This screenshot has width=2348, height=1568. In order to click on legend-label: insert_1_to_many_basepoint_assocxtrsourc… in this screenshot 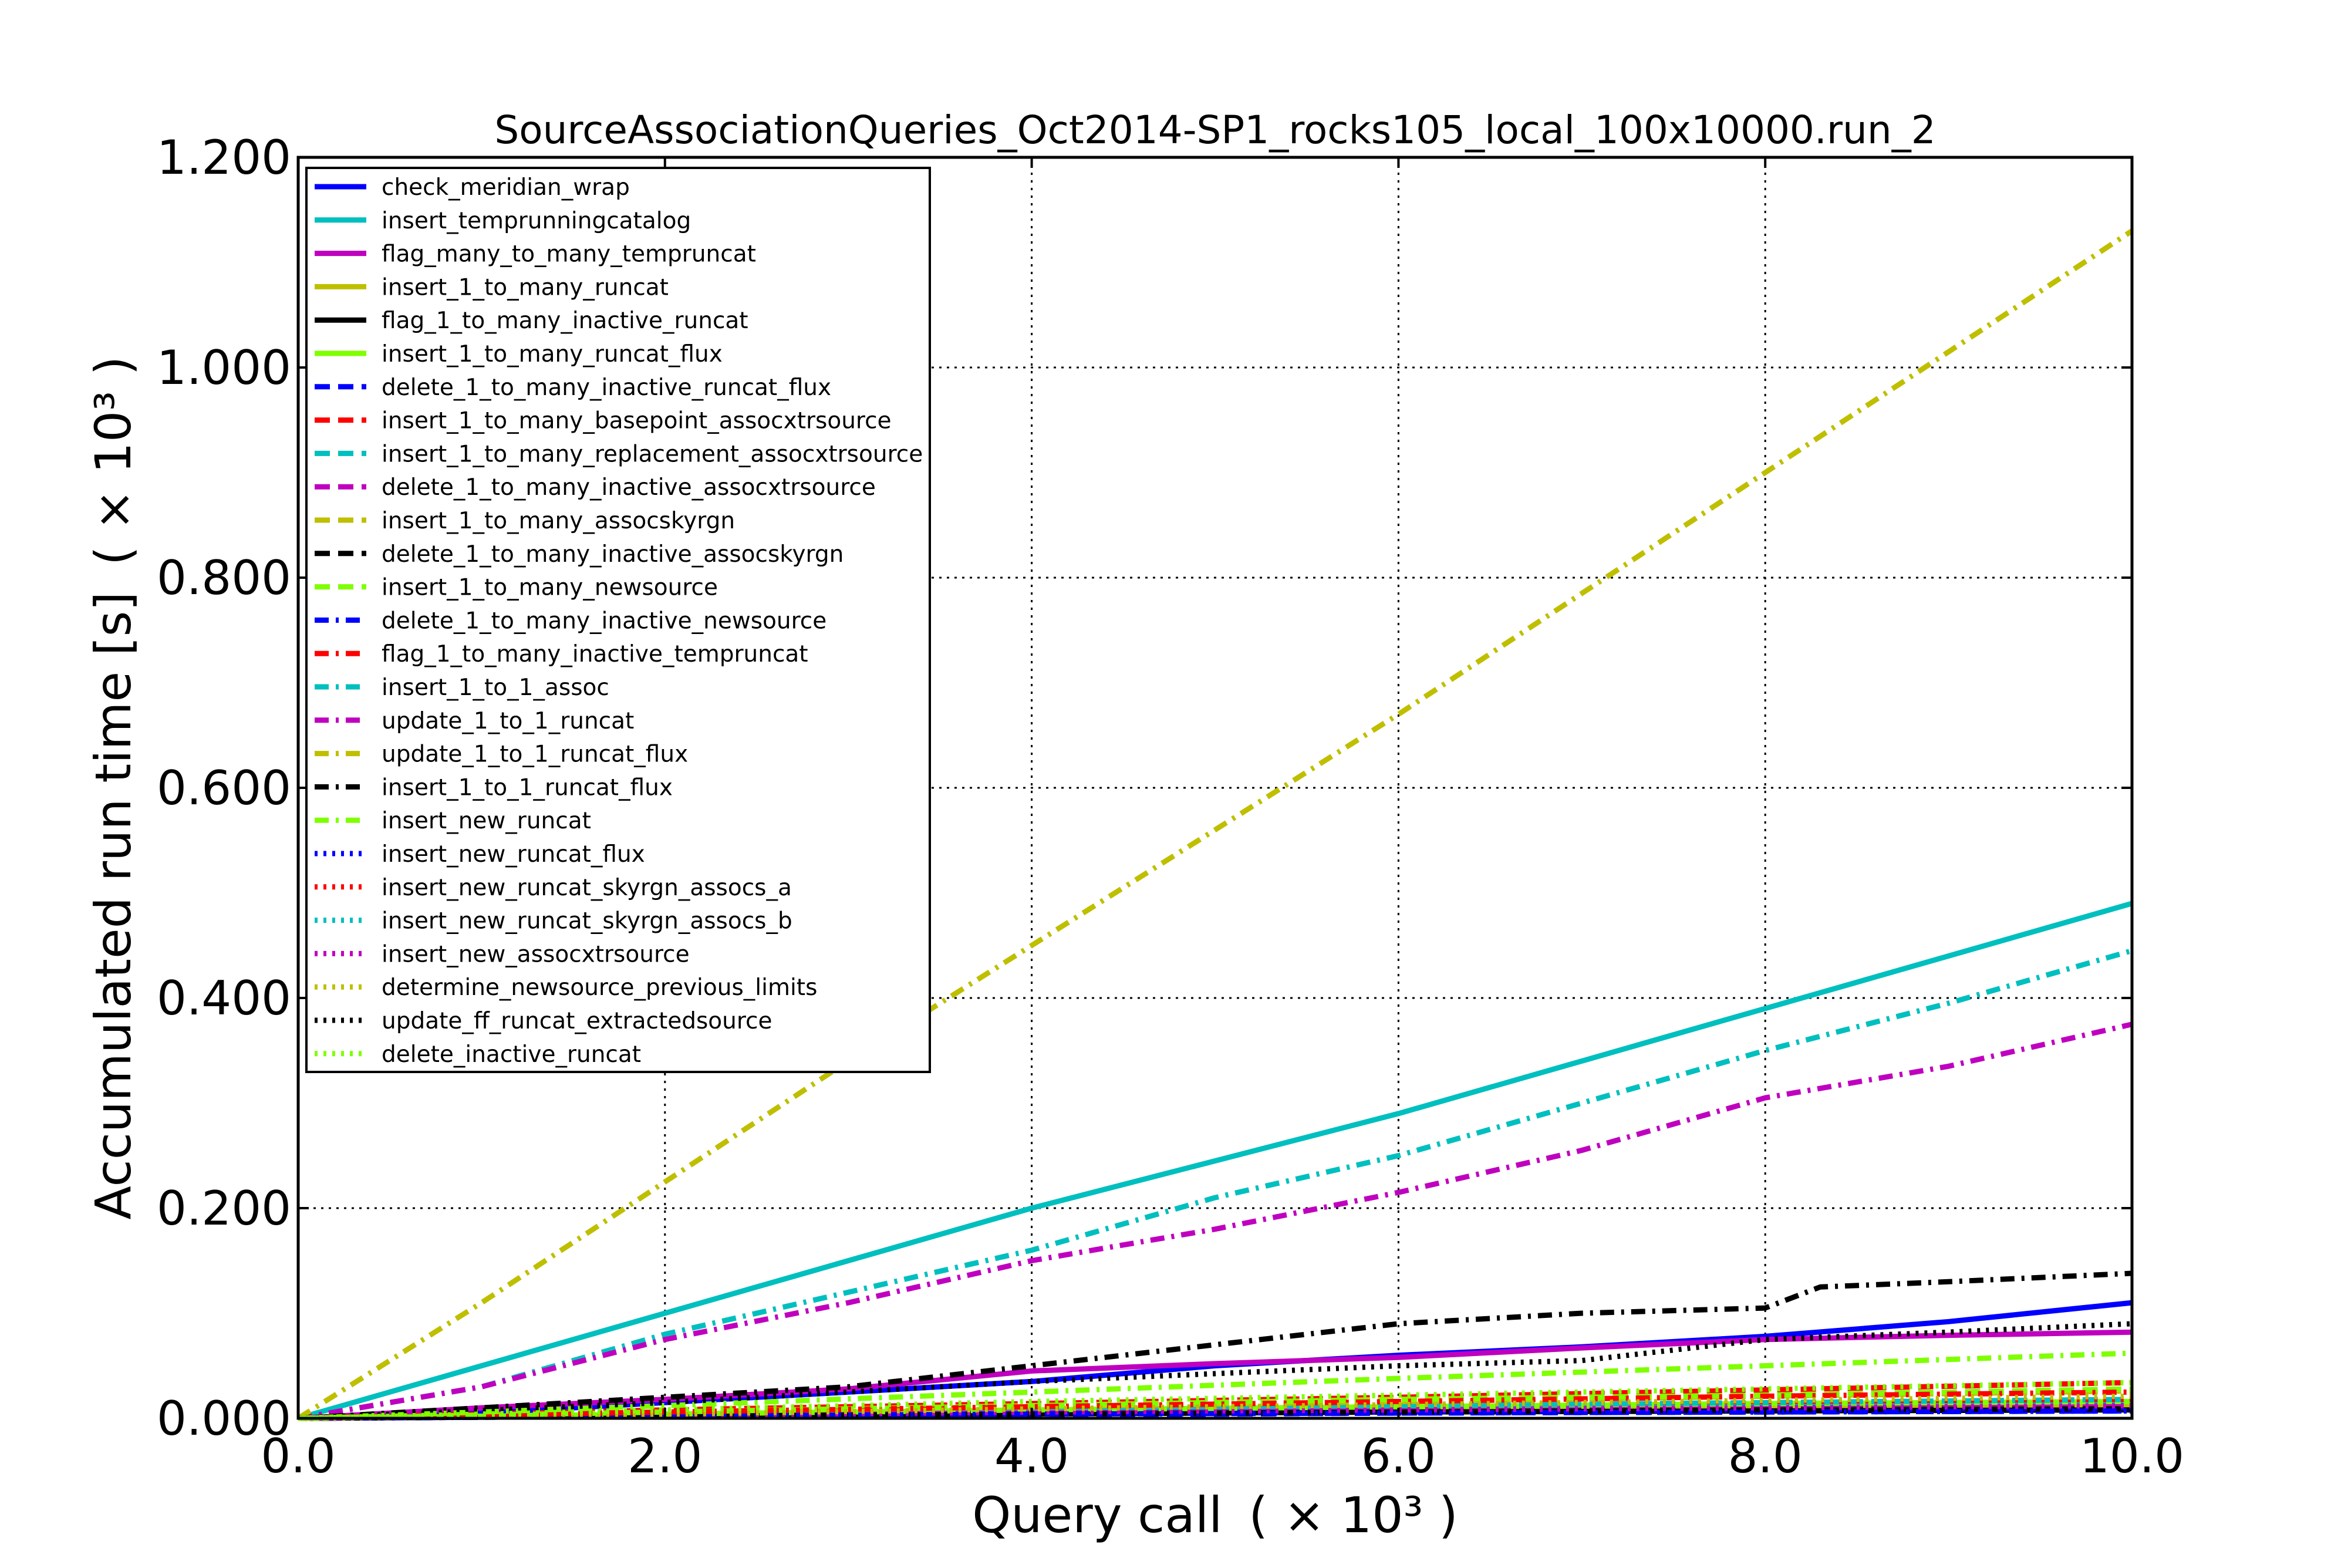, I will do `click(637, 421)`.